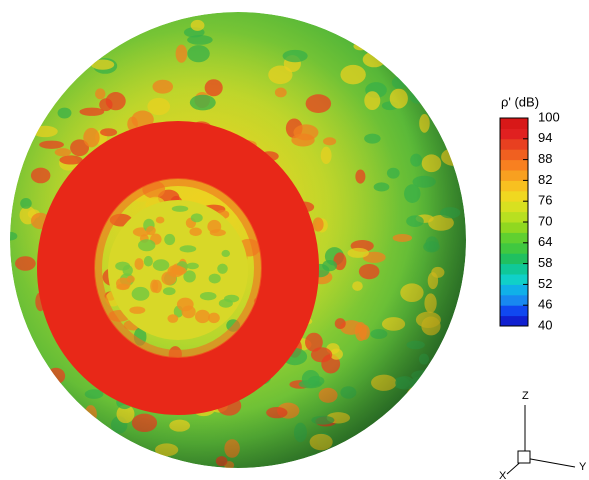 This screenshot has width=589, height=480. I want to click on colorbar: 100 94 88 82 76 70 64 58 52 46 40, so click(529, 220).